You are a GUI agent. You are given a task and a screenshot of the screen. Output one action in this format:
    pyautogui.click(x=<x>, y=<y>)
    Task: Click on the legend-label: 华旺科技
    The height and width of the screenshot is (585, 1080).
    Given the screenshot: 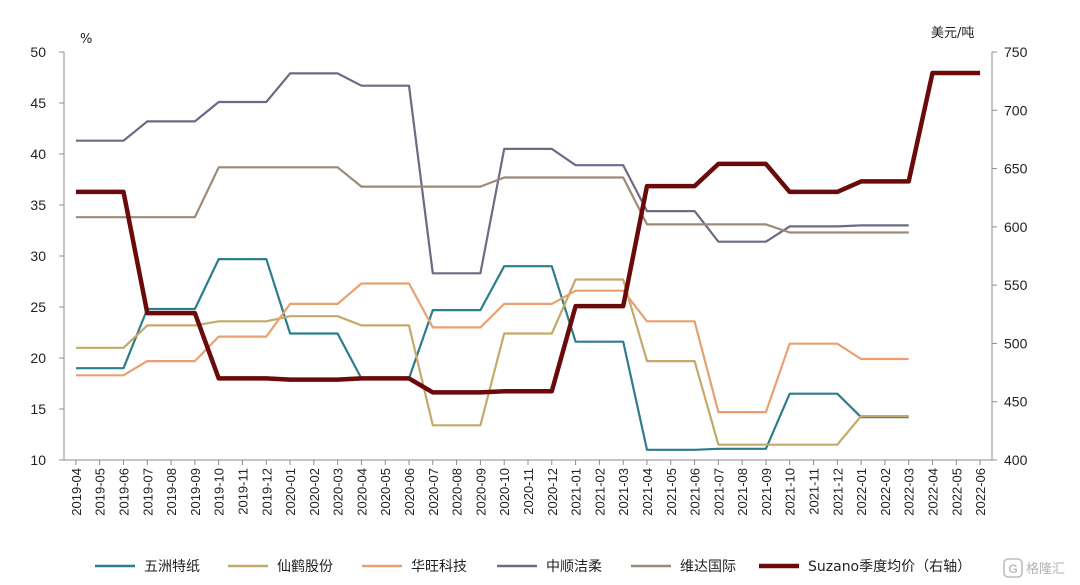 What is the action you would take?
    pyautogui.click(x=439, y=567)
    